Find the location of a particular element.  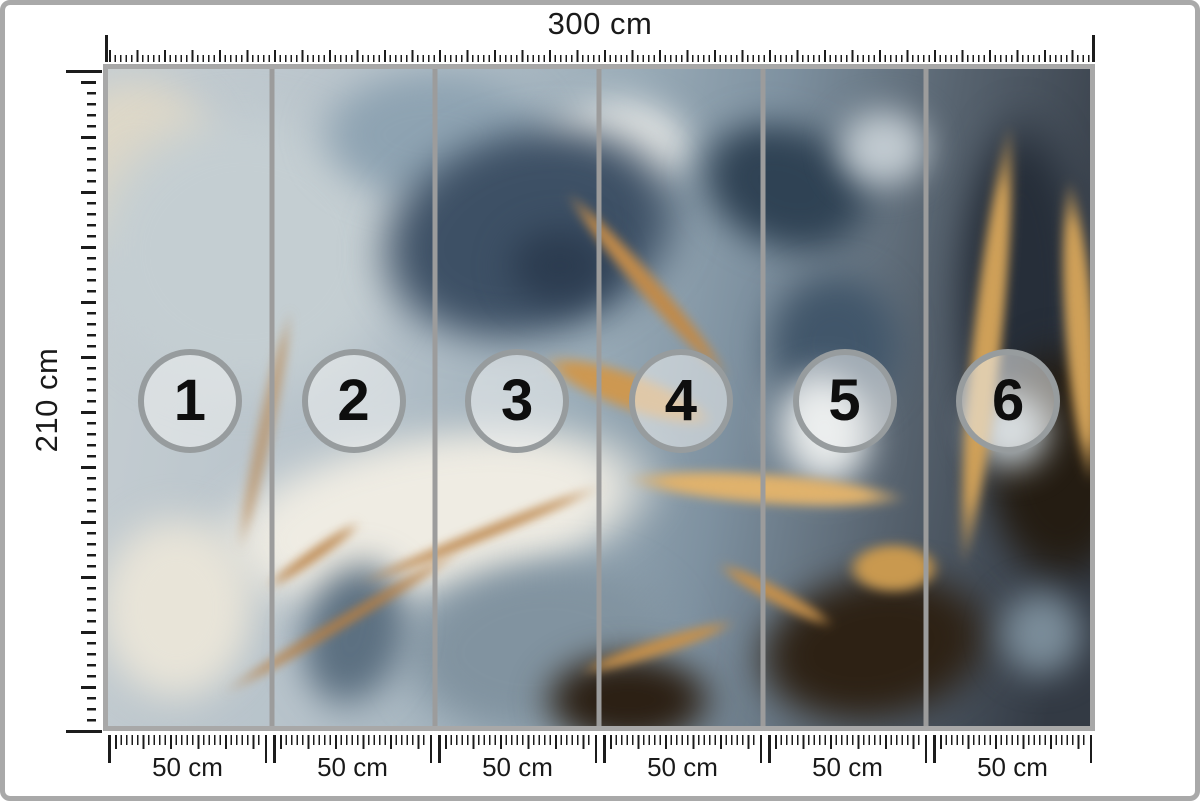

panel-number-badge: 3 is located at coordinates (517, 400).